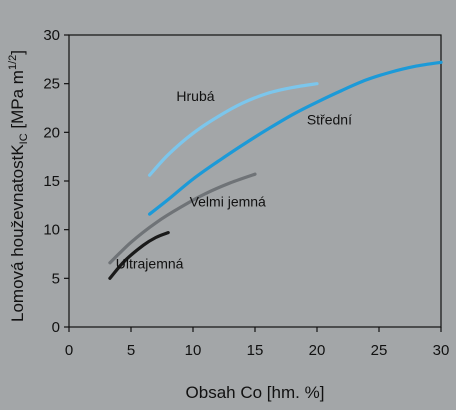 The height and width of the screenshot is (410, 456). What do you see at coordinates (51, 132) in the screenshot?
I see `y-tick-label: 20` at bounding box center [51, 132].